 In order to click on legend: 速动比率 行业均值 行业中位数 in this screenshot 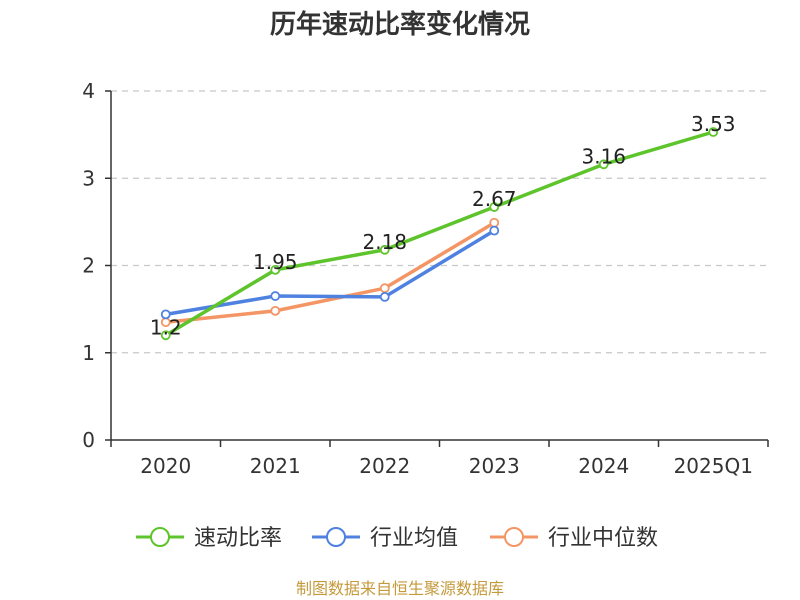, I will do `click(397, 538)`.